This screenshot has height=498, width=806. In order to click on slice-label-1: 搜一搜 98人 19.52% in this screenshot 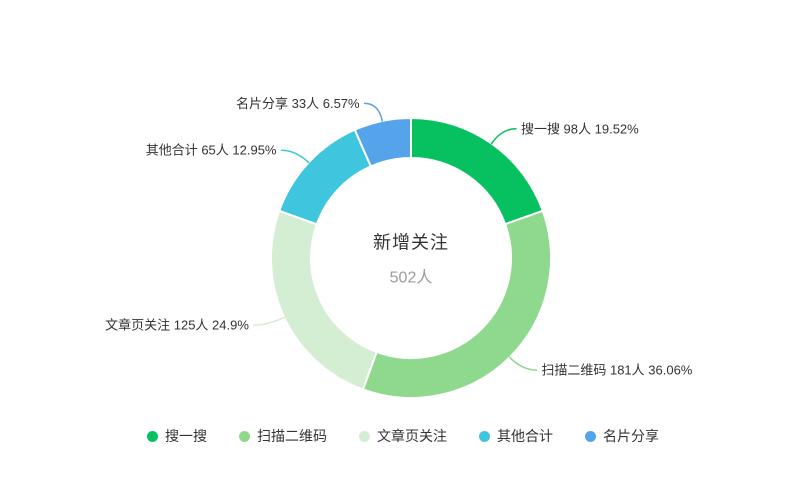, I will do `click(580, 128)`.